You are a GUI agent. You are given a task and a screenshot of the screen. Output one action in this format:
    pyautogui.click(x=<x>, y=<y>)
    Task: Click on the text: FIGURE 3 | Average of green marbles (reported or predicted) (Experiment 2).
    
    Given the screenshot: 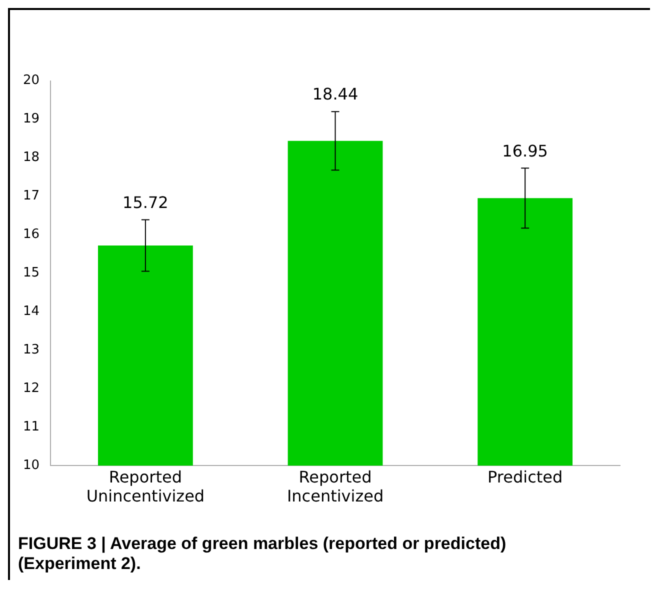 What is the action you would take?
    pyautogui.click(x=262, y=554)
    